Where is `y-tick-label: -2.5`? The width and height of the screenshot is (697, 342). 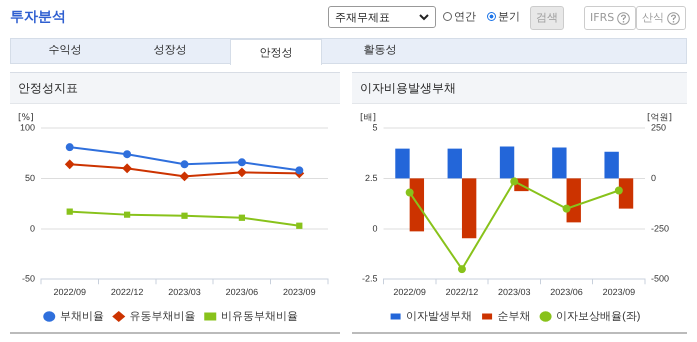 y-tick-label: -2.5 is located at coordinates (370, 279).